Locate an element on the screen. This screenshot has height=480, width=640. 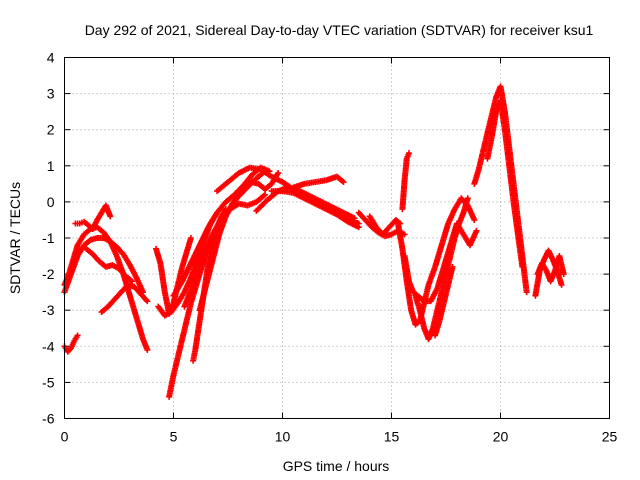
y-tick-label: -1 is located at coordinates (48, 238).